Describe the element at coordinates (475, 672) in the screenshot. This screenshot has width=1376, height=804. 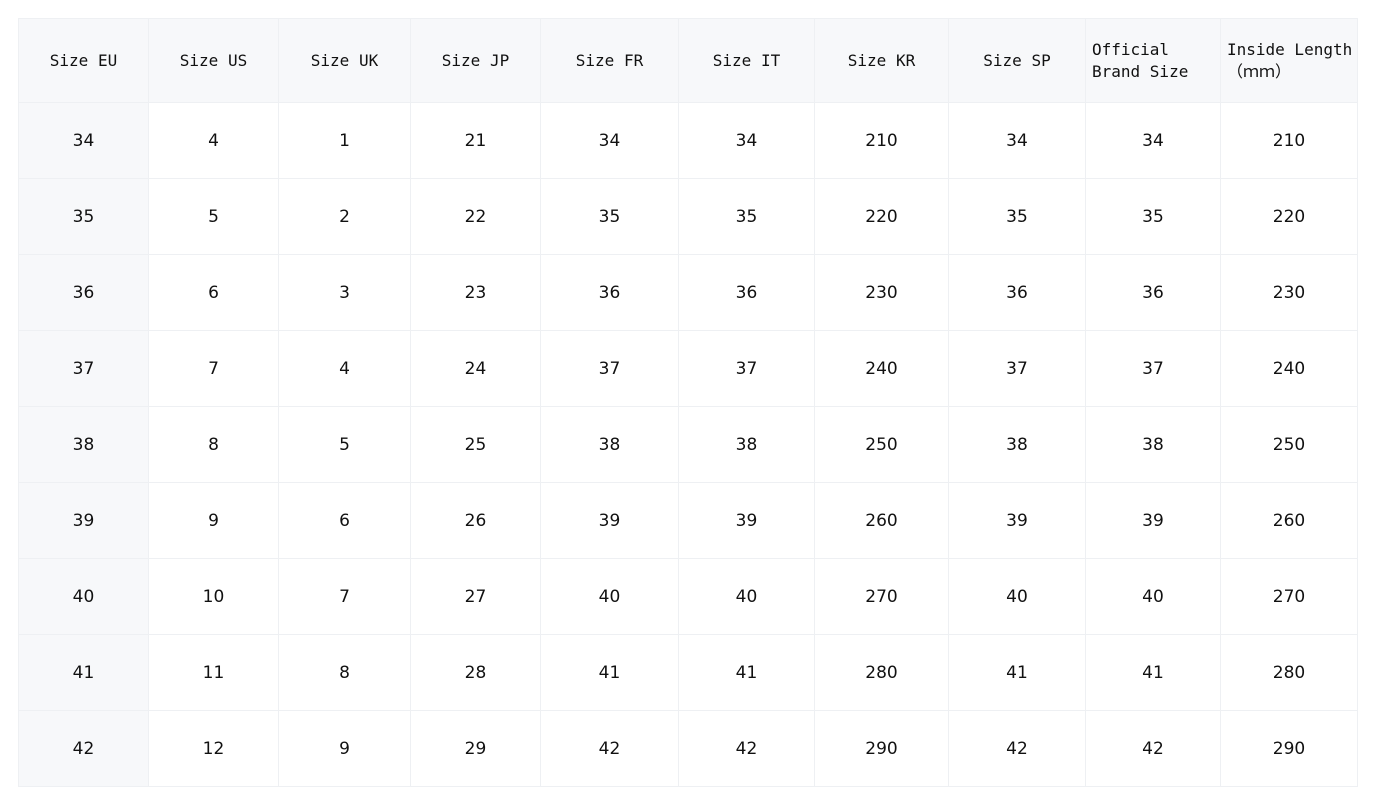
I see `table-cell: 28` at that location.